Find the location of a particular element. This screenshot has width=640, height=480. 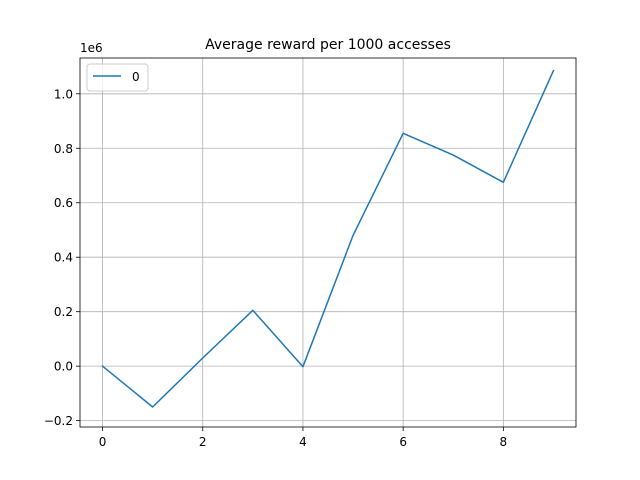

legend: 0 is located at coordinates (117, 77).